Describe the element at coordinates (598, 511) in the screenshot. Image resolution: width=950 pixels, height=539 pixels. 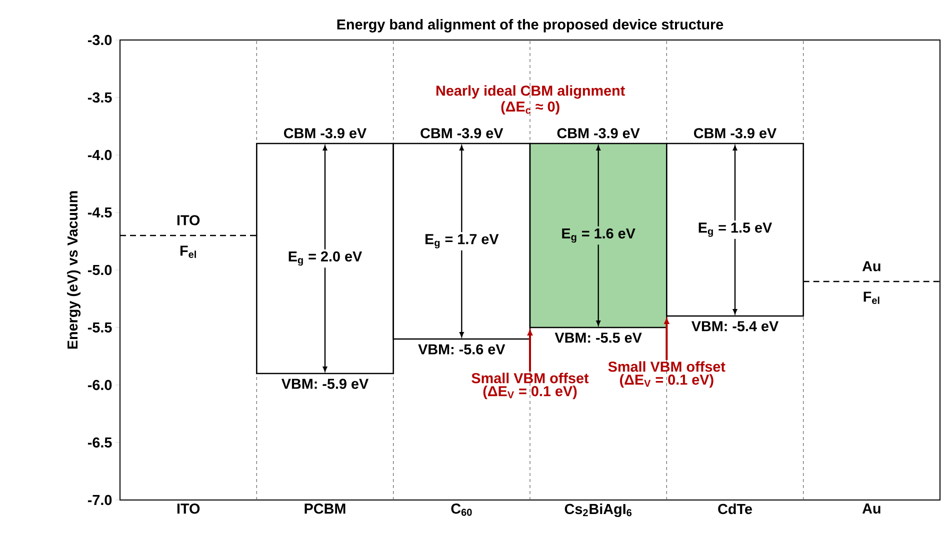
I see `x-tick-label: Cs$_{2}$BiAgI$_{6}$` at that location.